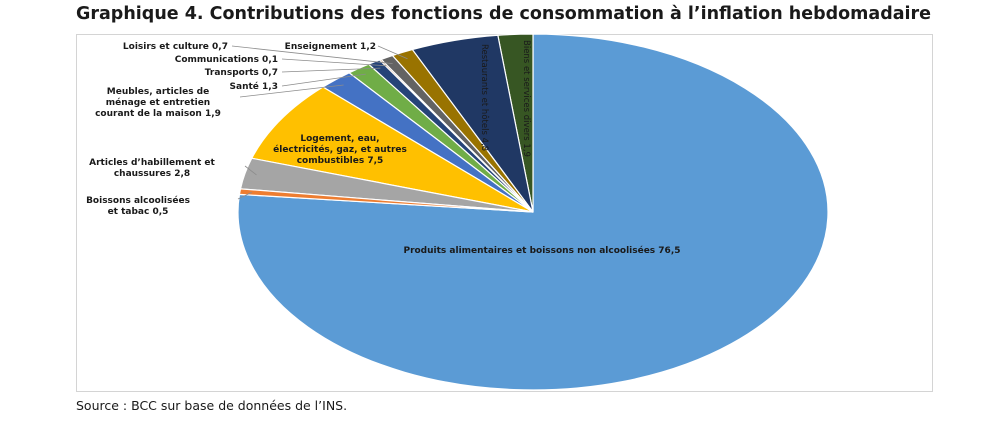 This screenshot has height=433, width=1000. What do you see at coordinates (526, 98) in the screenshot?
I see `slice-label: Biens et services divers 1,9` at bounding box center [526, 98].